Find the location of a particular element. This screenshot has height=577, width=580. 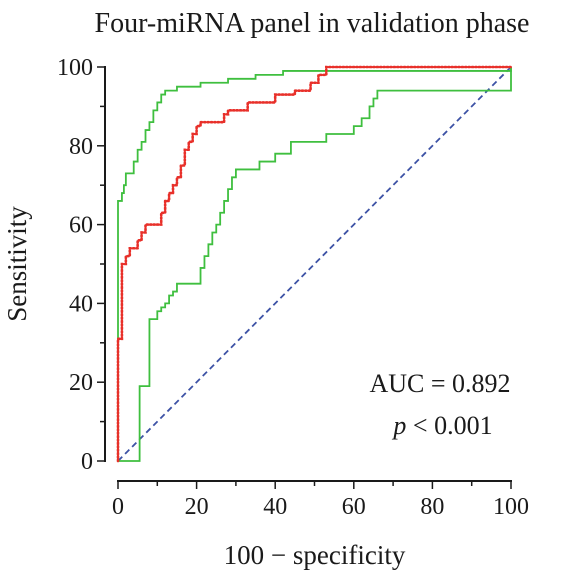

x-tick-label: 60 is located at coordinates (354, 507).